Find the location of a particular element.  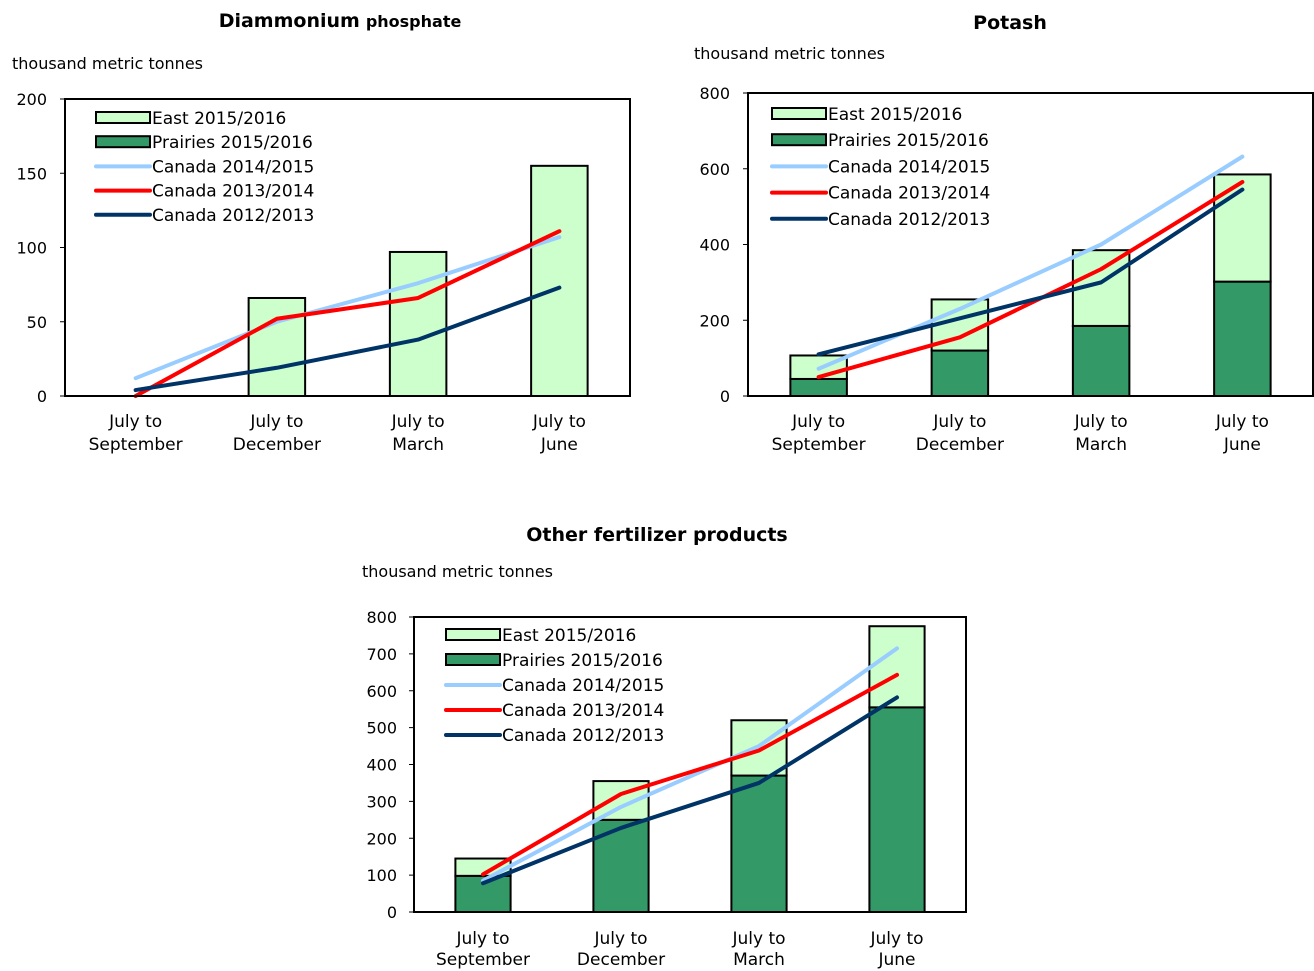

y-tick-label: 500 is located at coordinates (381, 728).